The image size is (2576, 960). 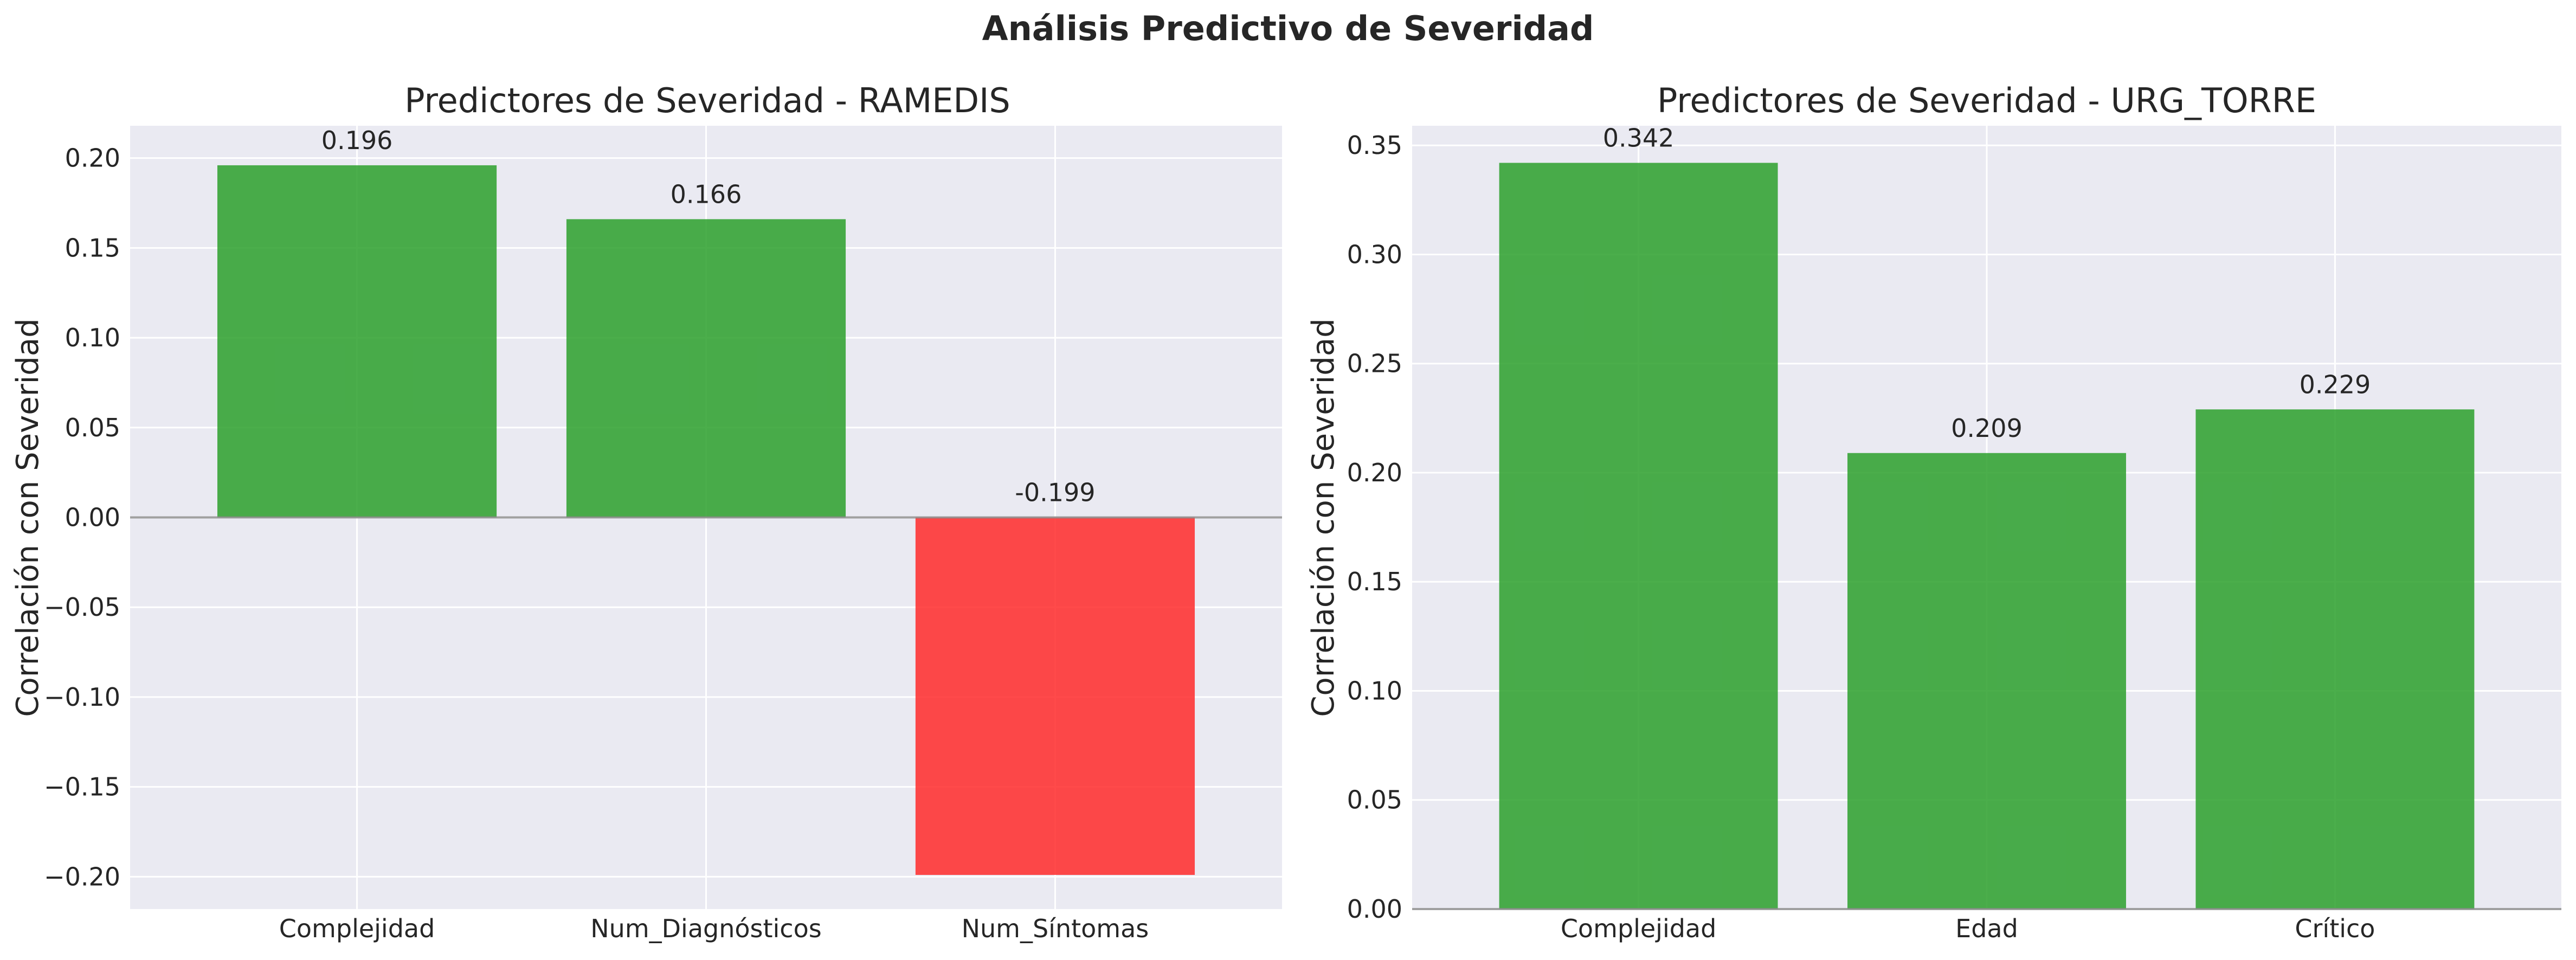 What do you see at coordinates (82, 876) in the screenshot?
I see `y-tick-label: −0.20` at bounding box center [82, 876].